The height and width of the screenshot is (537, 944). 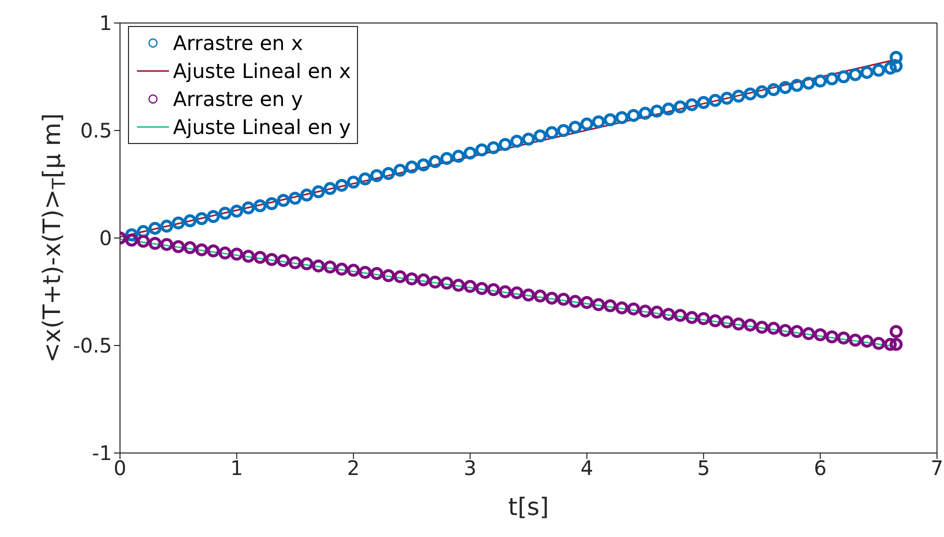 What do you see at coordinates (105, 238) in the screenshot?
I see `y-tick-label: 0` at bounding box center [105, 238].